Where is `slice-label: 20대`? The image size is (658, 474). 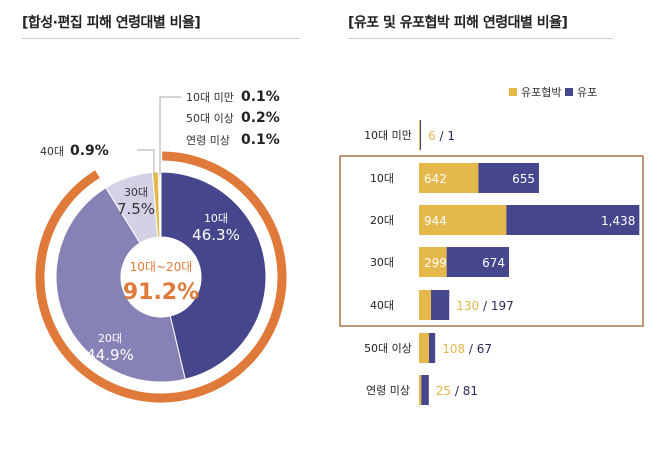
slice-label: 20대 is located at coordinates (110, 338).